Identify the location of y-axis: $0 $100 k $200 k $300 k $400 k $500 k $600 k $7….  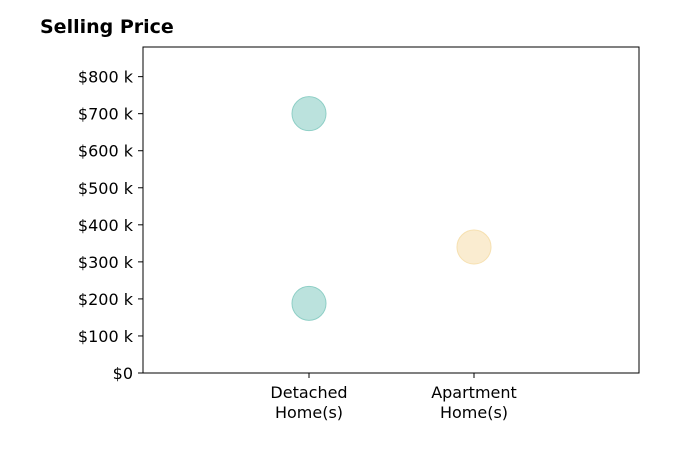
(110, 225).